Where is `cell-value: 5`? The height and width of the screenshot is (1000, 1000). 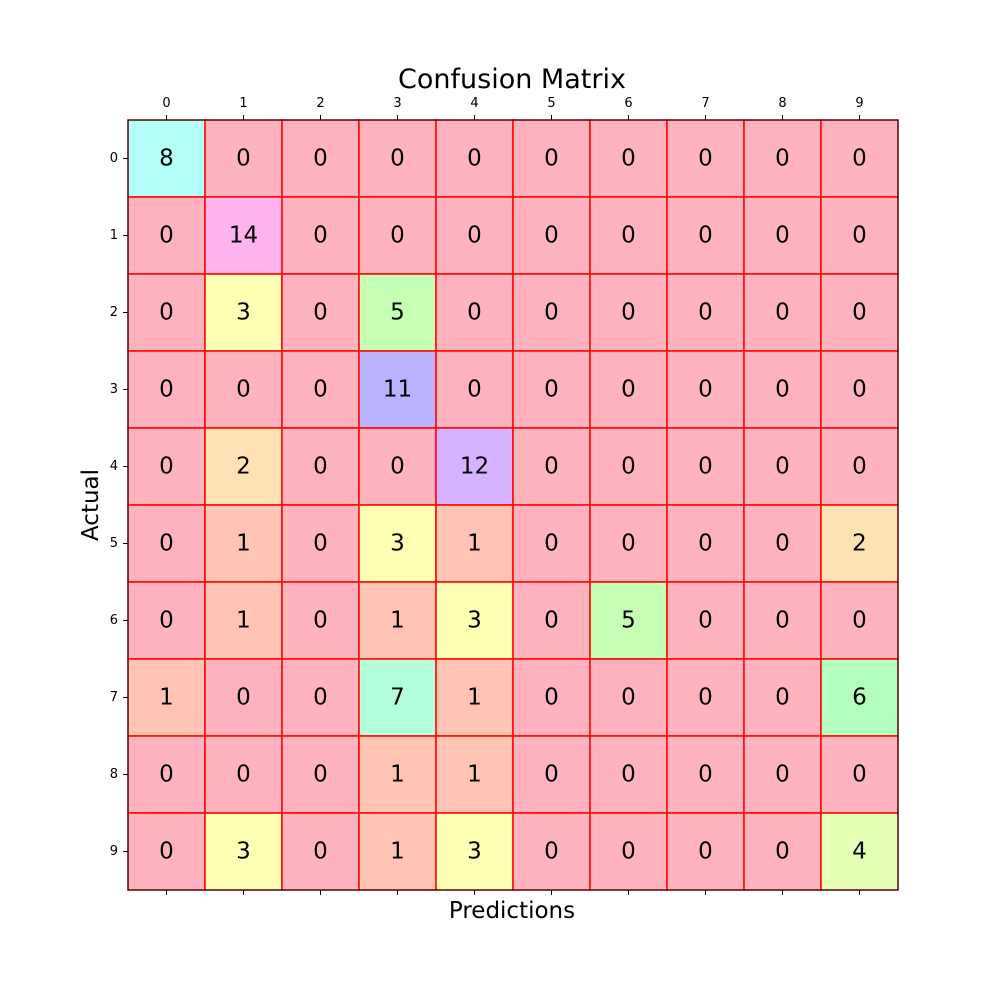 cell-value: 5 is located at coordinates (628, 621).